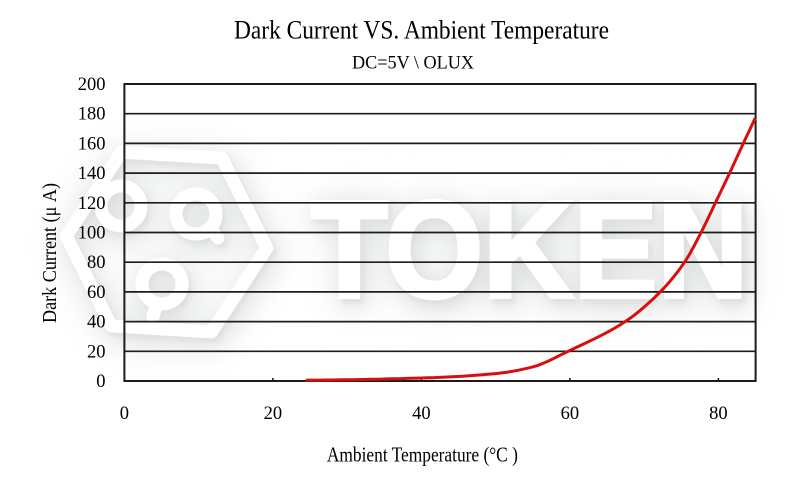 The height and width of the screenshot is (482, 800). I want to click on svg-text: 160, so click(92, 144).